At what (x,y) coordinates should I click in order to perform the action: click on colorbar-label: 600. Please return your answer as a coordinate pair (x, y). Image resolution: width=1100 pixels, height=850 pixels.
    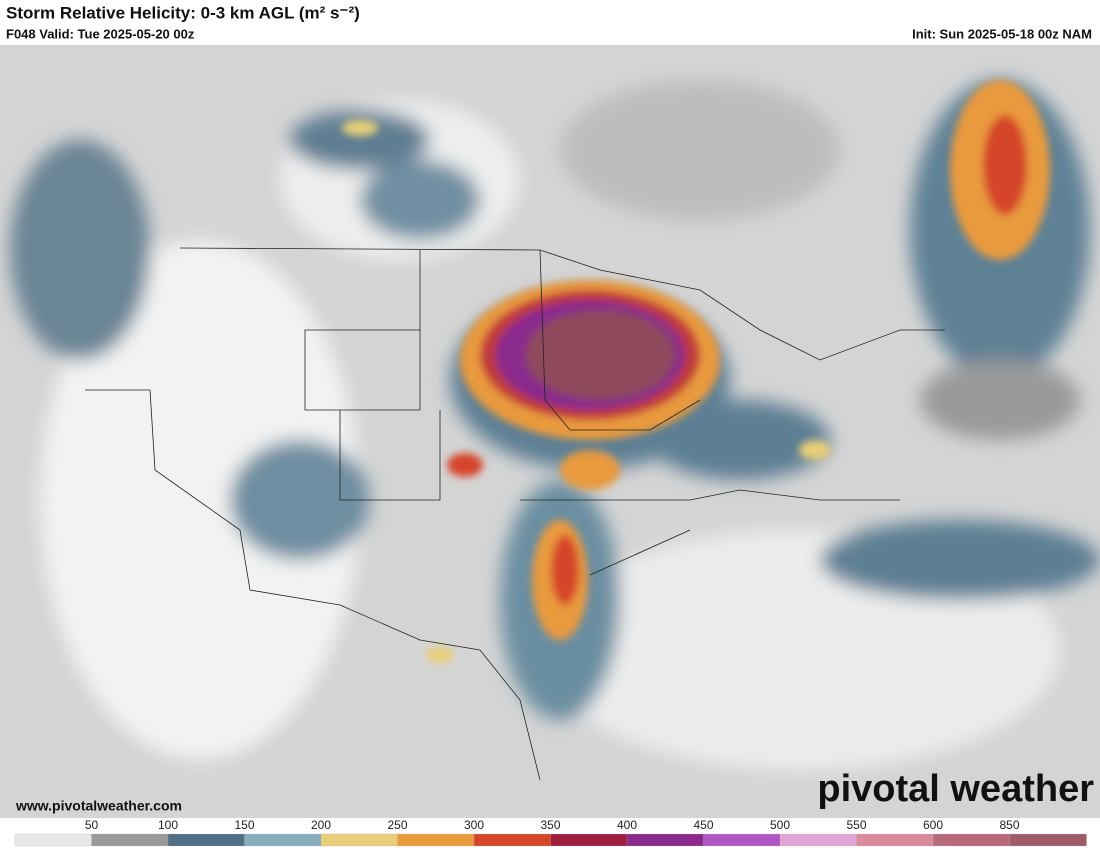
    Looking at the image, I should click on (933, 825).